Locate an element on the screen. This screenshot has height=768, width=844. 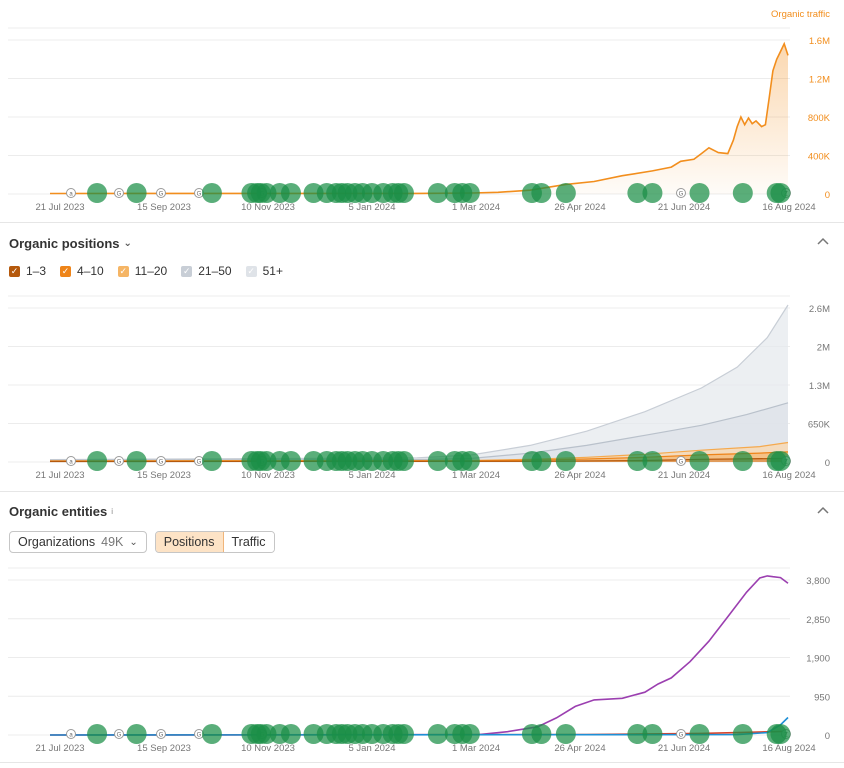
legend-item-4-10: ✓ 4–10 is located at coordinates (82, 271).